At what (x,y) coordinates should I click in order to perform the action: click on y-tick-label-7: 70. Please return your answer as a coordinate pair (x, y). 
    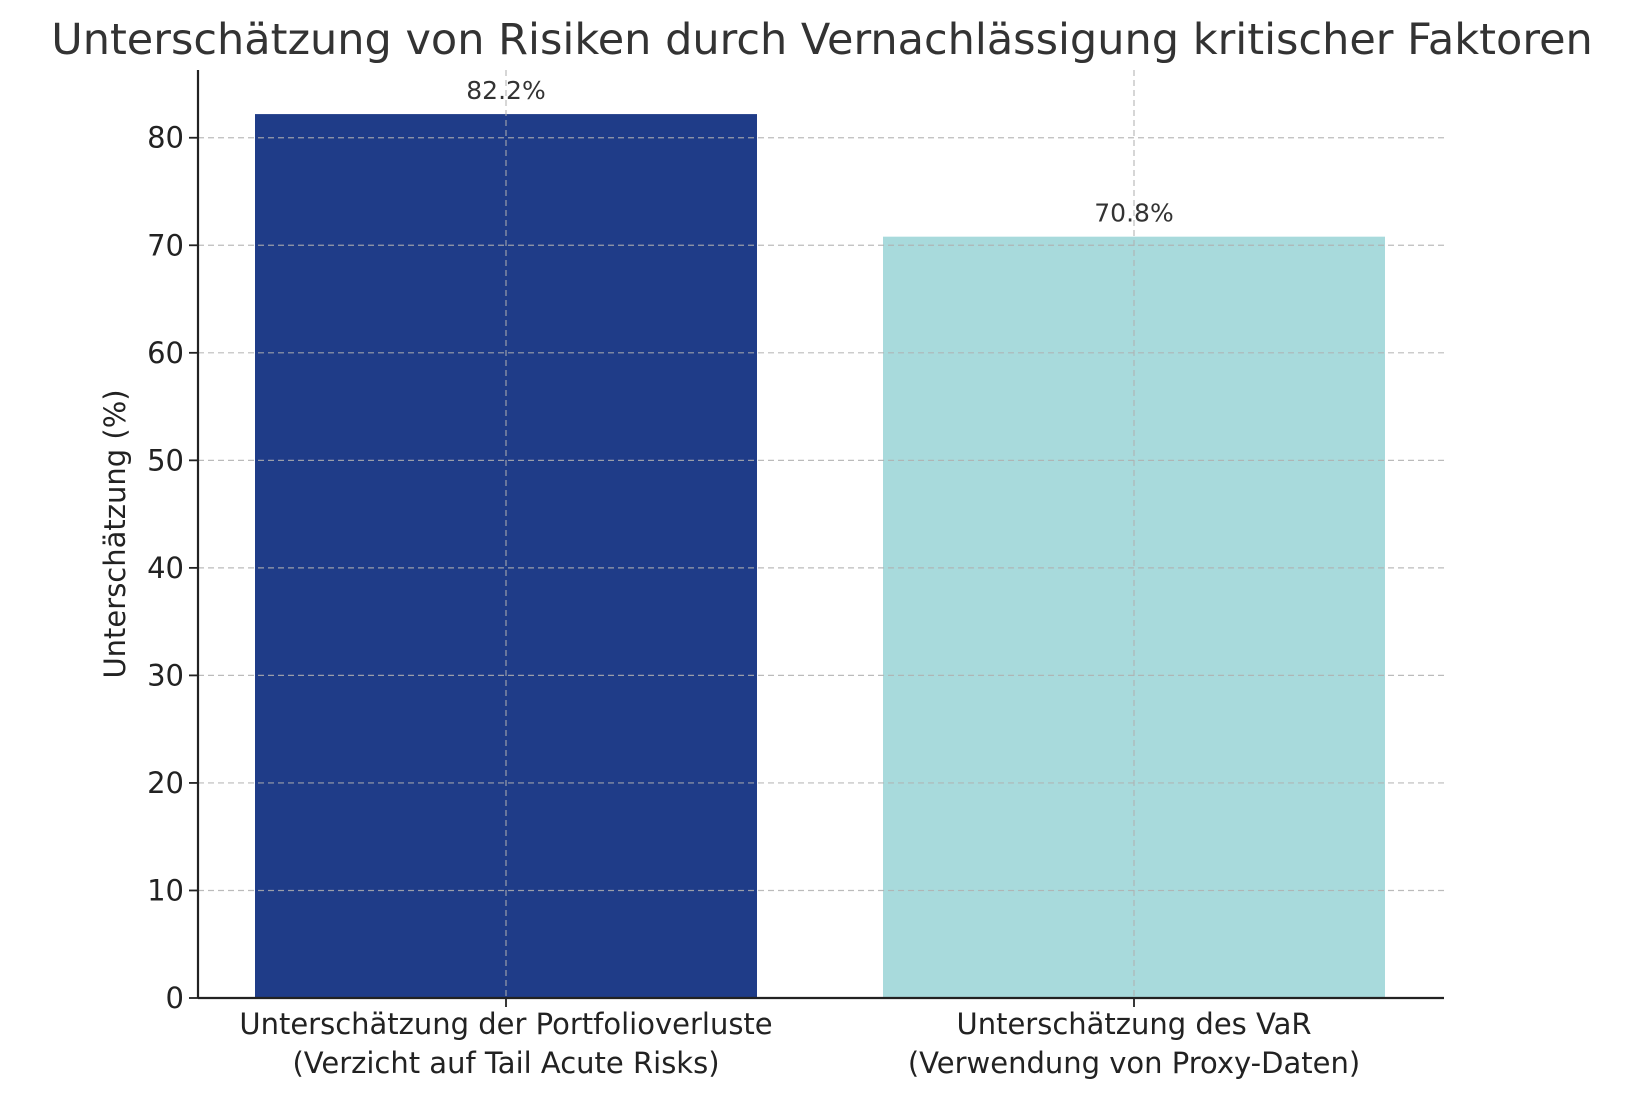
    Looking at the image, I should click on (165, 245).